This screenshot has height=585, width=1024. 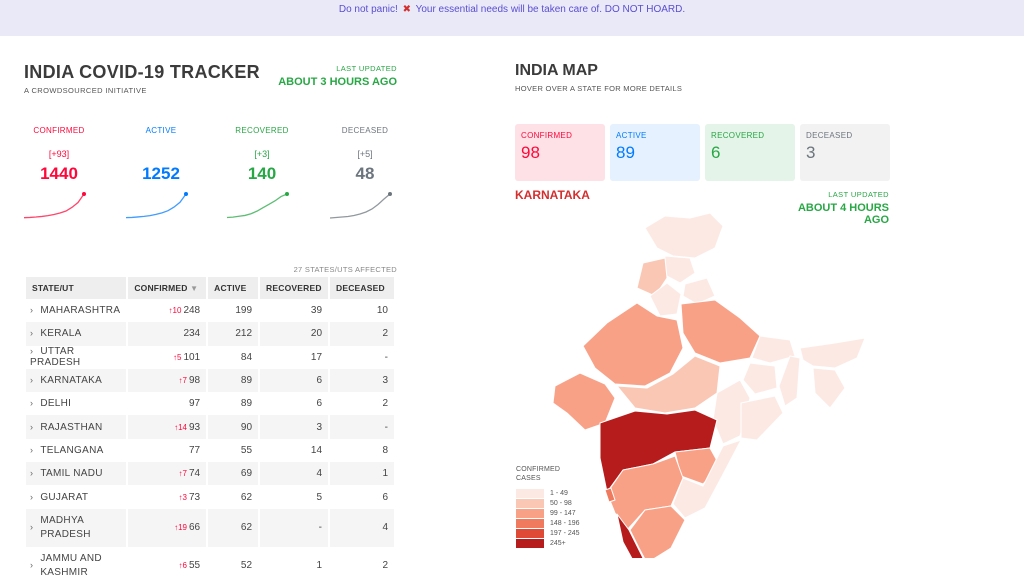 What do you see at coordinates (233, 380) in the screenshot?
I see `active-cell: 89` at bounding box center [233, 380].